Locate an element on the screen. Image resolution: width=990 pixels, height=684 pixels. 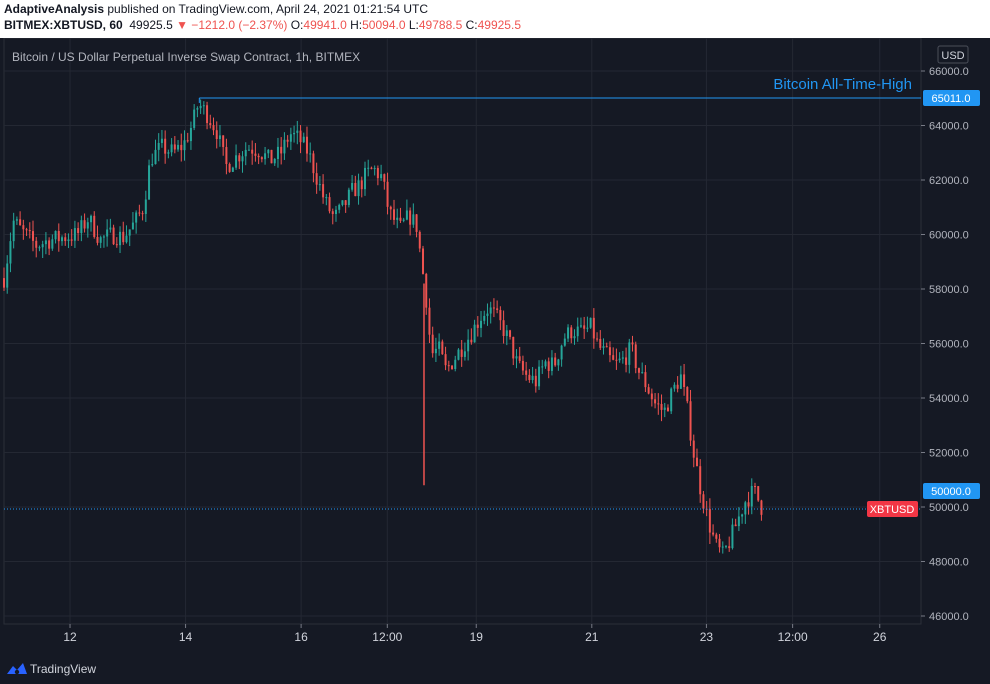
y-tick-label: 48000.0 is located at coordinates (949, 563).